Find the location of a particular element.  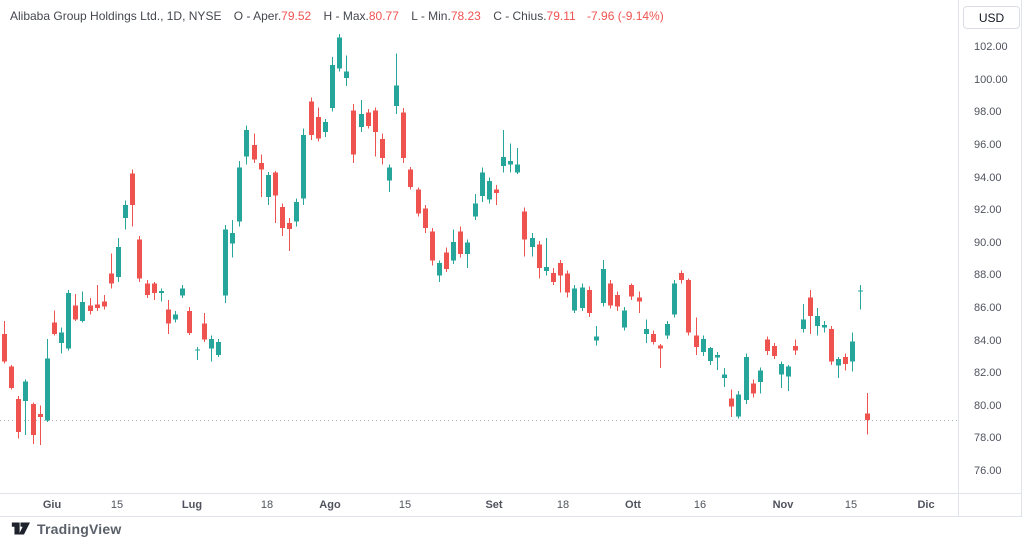

time-tick-label: Ott is located at coordinates (633, 505).